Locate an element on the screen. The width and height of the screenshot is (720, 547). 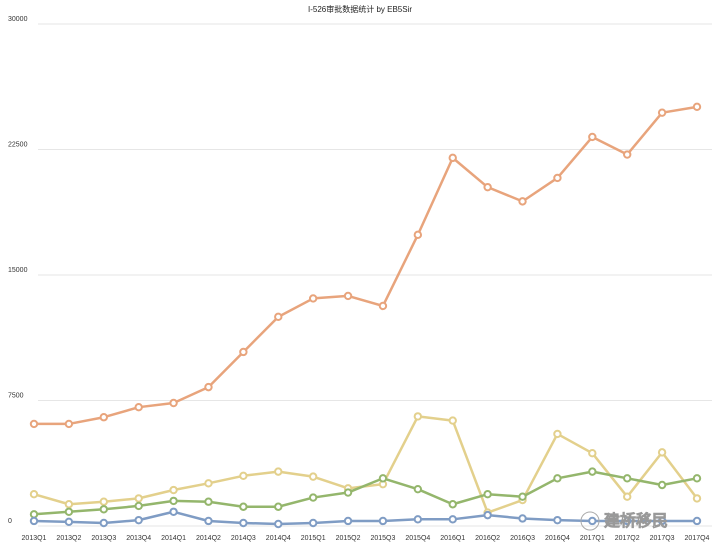
y-tick-label: 30000 is located at coordinates (18, 19).